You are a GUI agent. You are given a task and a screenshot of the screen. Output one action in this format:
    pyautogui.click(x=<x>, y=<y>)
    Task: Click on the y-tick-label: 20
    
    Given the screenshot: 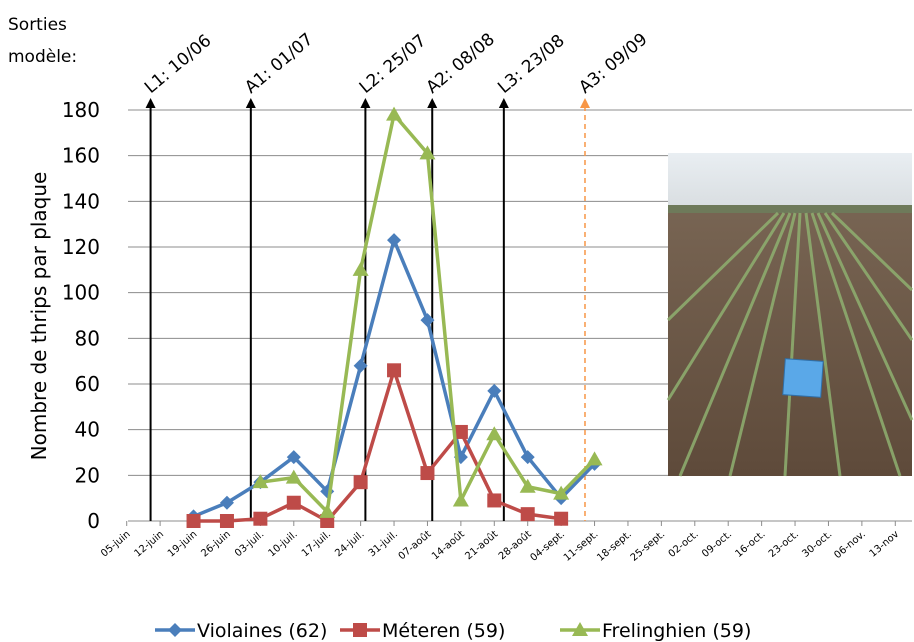 What is the action you would take?
    pyautogui.click(x=87, y=475)
    